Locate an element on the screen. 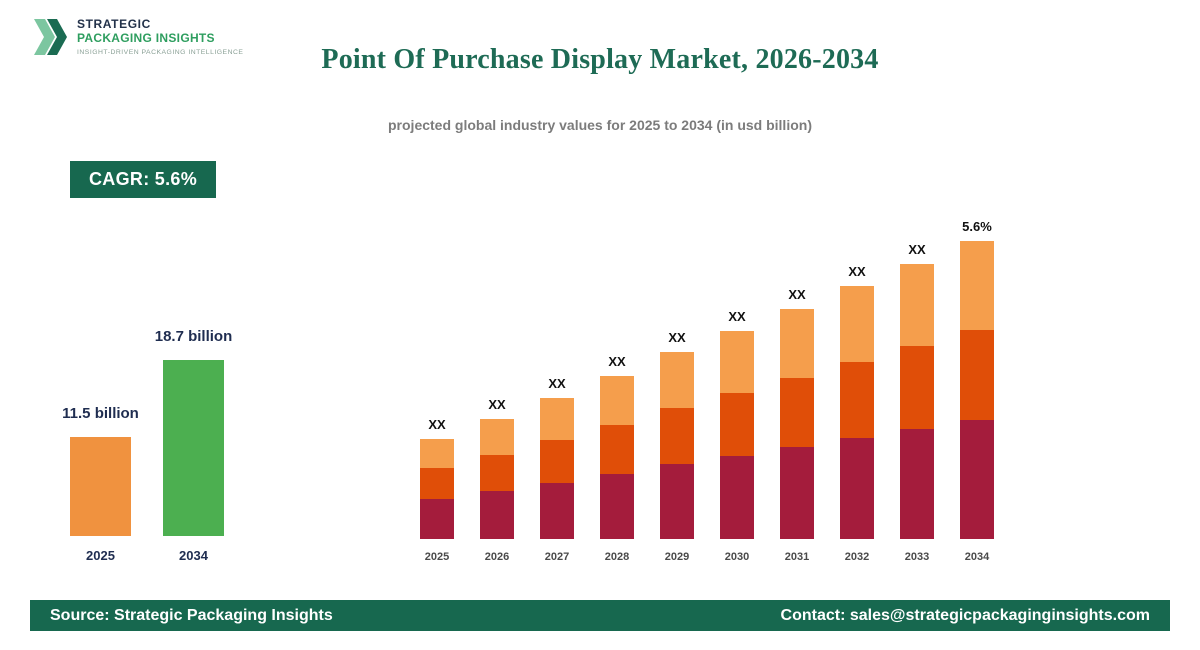  logo-line2: PACKAGING INSIGHTS is located at coordinates (146, 37).